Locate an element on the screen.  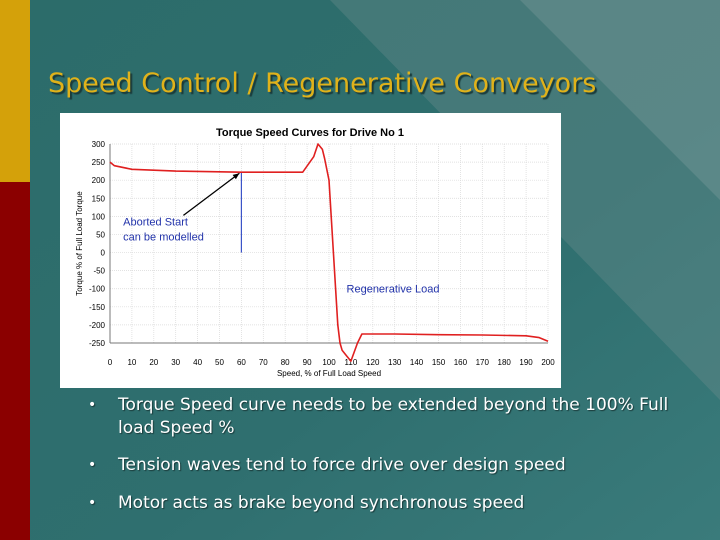
annotation-aborted-start-line1: Aborted Start is located at coordinates (155, 222).